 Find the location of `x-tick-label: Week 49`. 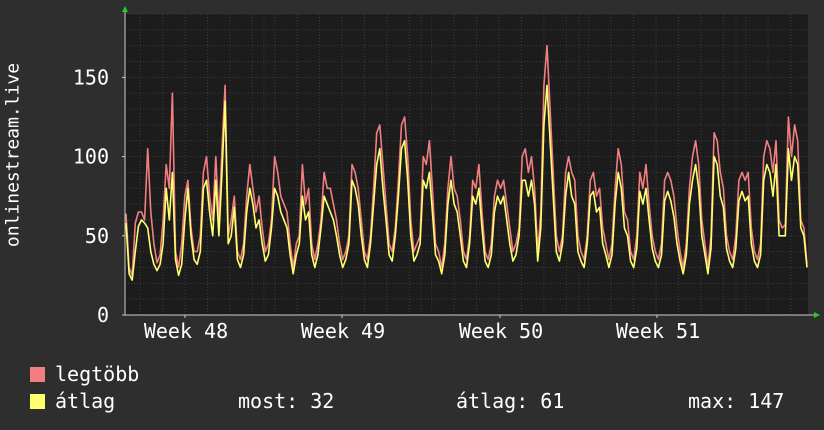

x-tick-label: Week 49 is located at coordinates (343, 331).